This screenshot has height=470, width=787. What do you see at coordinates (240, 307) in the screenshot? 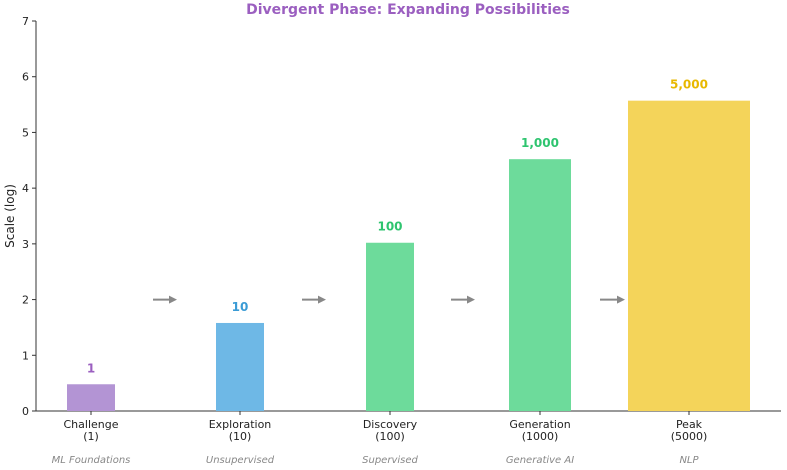
I see `data-label: 10` at bounding box center [240, 307].